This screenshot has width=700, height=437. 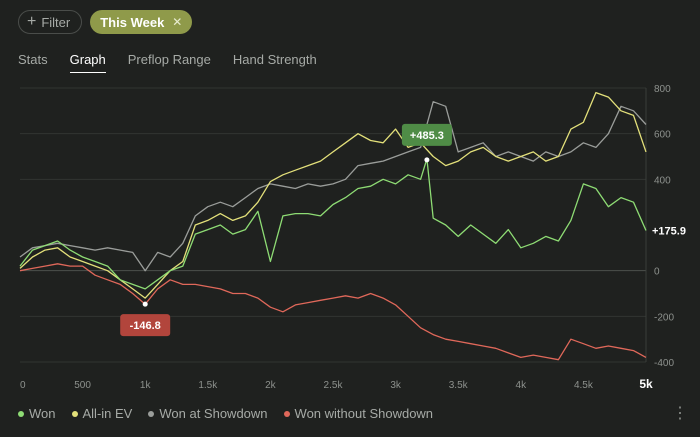 I want to click on y-tick-label: 400, so click(x=662, y=180).